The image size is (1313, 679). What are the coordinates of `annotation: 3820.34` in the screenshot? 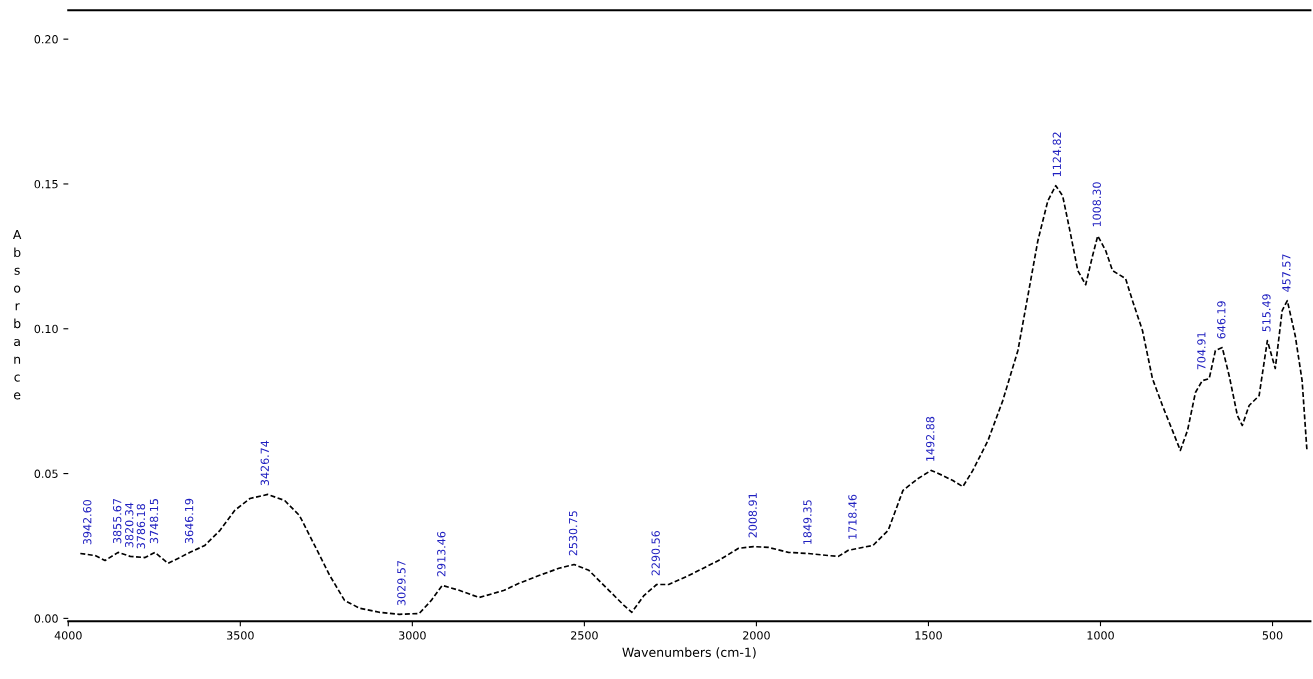 It's located at (129, 525).